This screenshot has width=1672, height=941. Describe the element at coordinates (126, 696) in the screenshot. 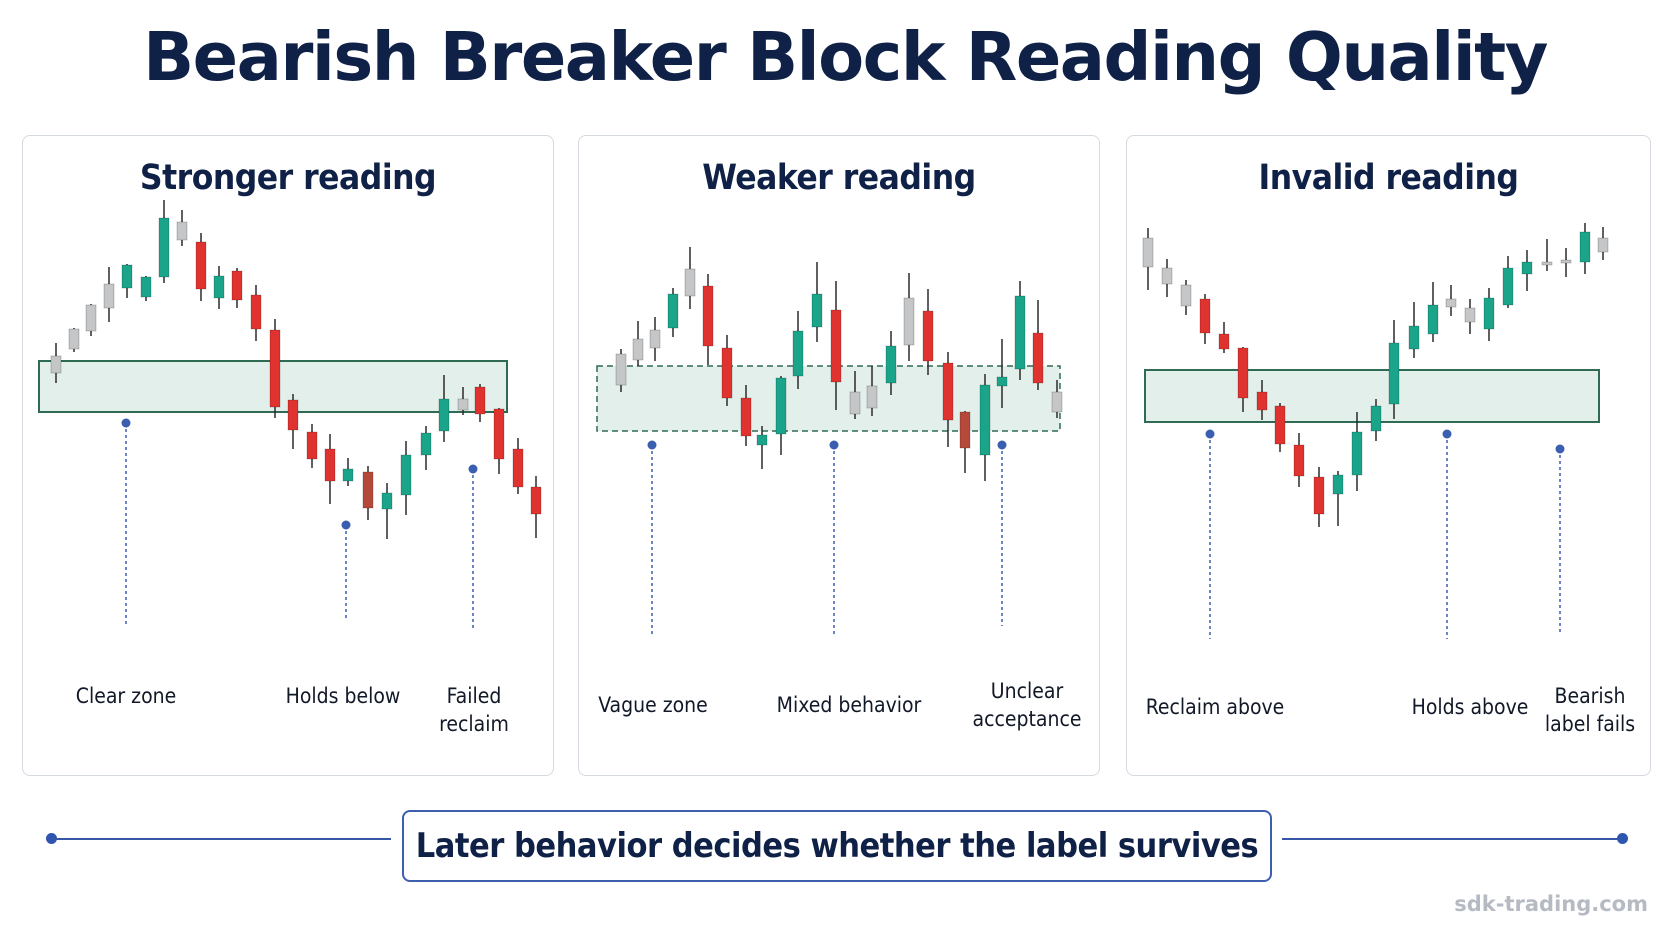

I see `caption-clear-zone: Clear zone` at that location.